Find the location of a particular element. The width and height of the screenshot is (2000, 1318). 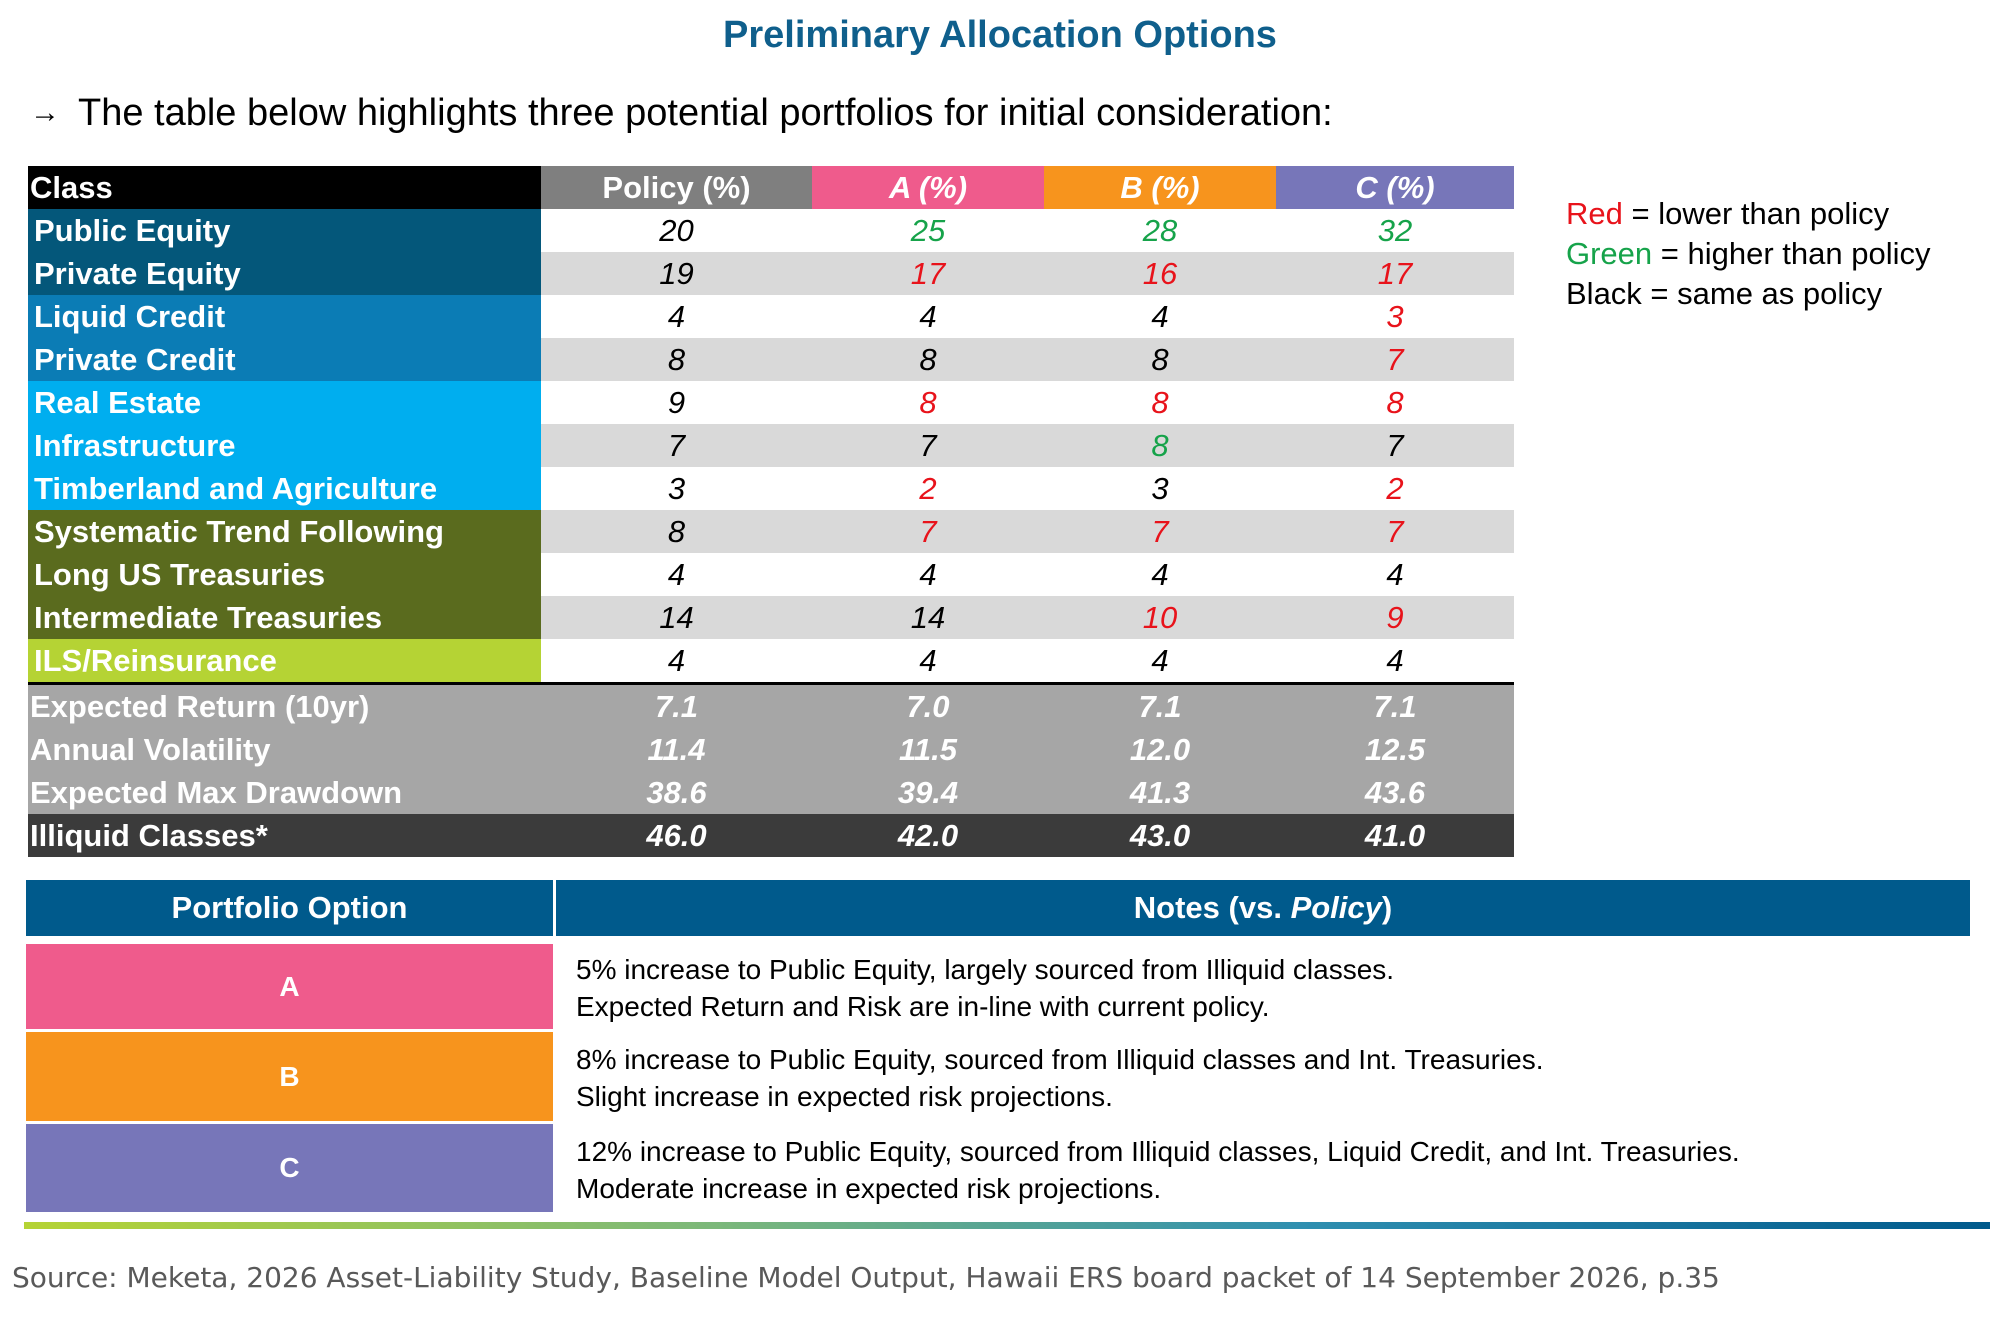

header-notes-prefix: Notes (vs. is located at coordinates (1212, 907).